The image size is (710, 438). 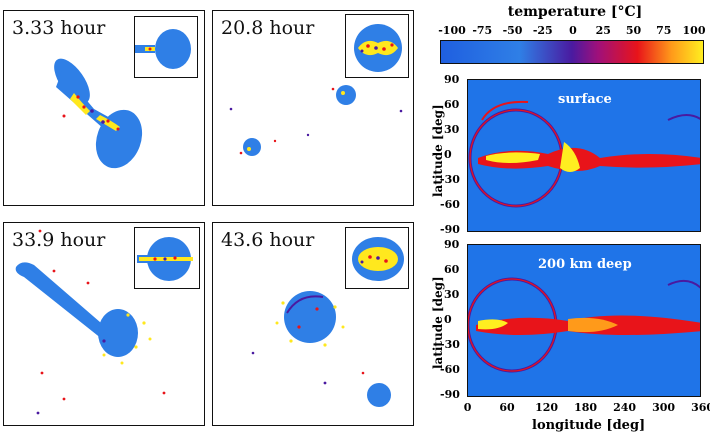 I want to click on y-axis-label-bottom: latitude [deg], so click(x=438, y=319).